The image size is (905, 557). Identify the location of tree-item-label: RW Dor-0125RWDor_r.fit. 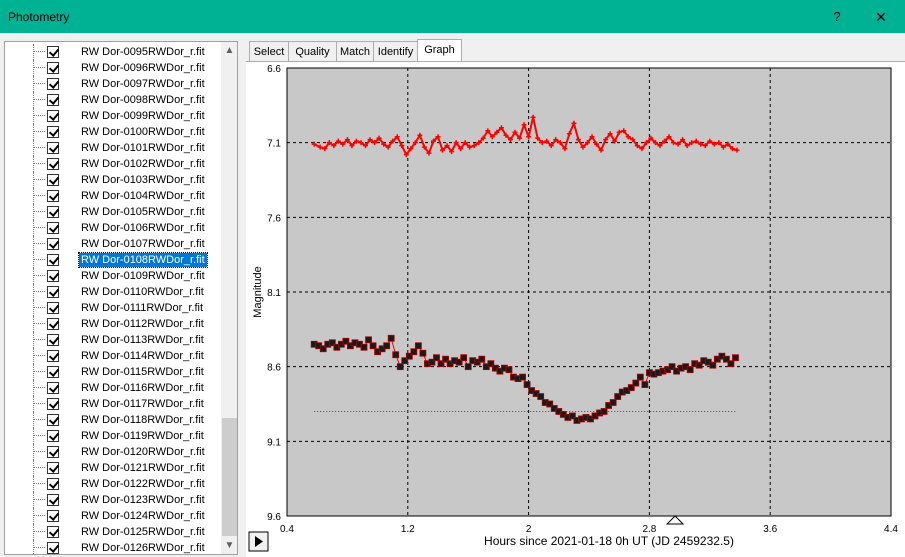
(143, 532).